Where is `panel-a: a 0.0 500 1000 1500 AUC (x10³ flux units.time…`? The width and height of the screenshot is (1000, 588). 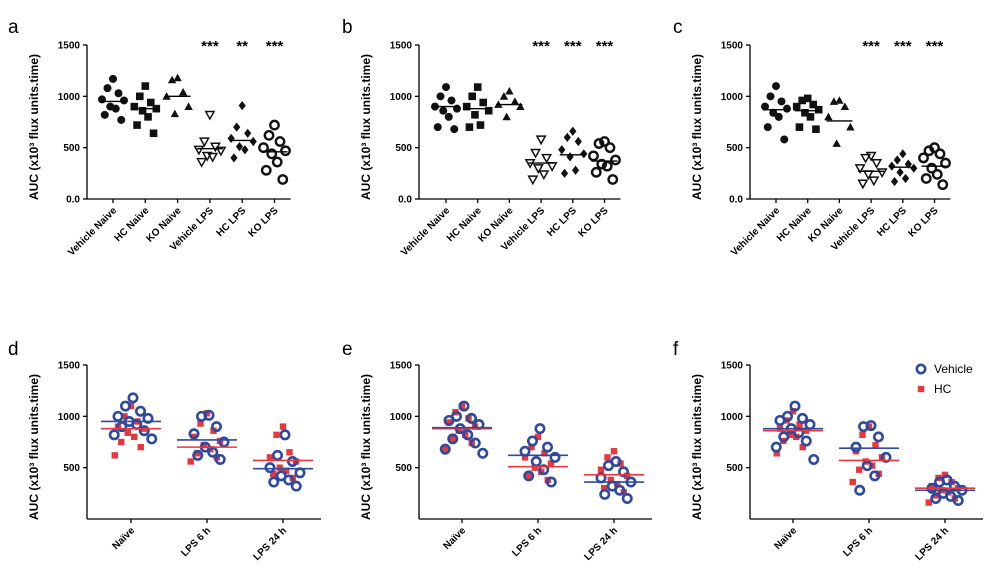
panel-a: a 0.0 500 1000 1500 AUC (x10³ flux units.time… is located at coordinates (149, 137).